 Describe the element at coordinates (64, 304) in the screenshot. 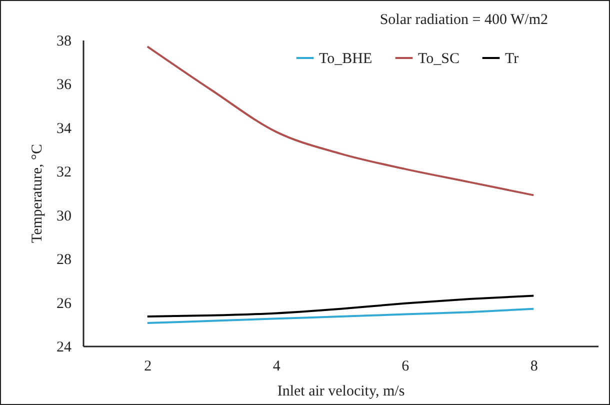

I see `y-tick-label: 26` at that location.